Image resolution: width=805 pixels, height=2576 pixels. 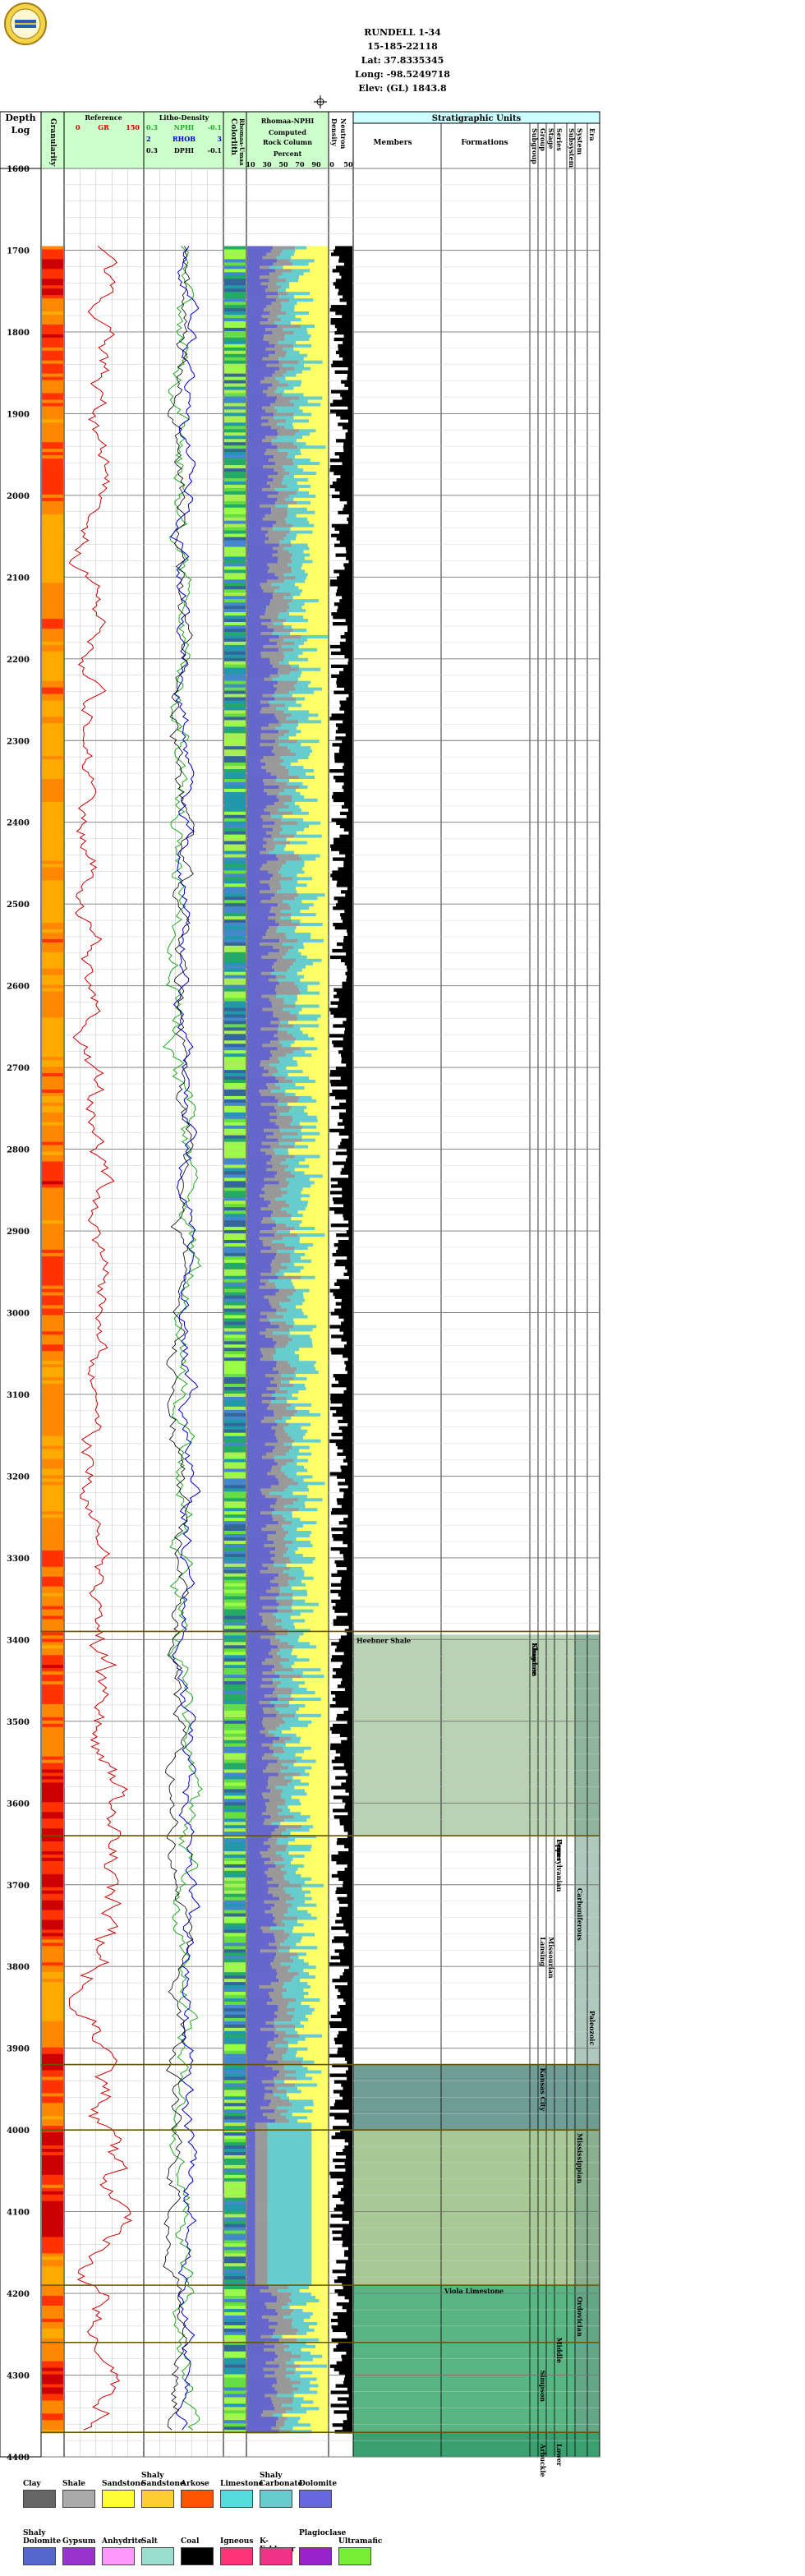 What do you see at coordinates (18, 1886) in the screenshot?
I see `depth-tick-label: 3700` at bounding box center [18, 1886].